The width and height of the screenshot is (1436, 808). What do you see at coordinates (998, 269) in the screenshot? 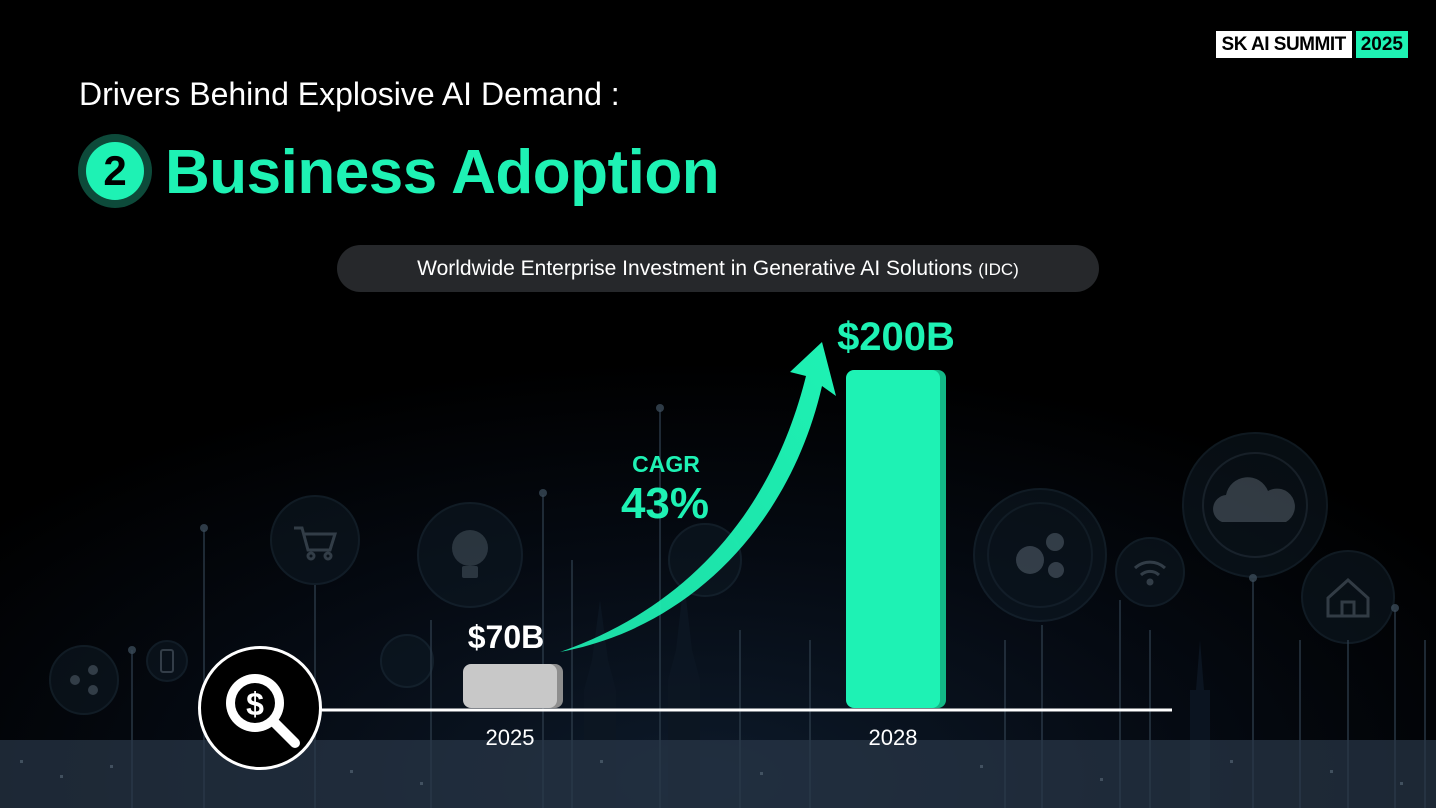
I see `chart-source: (IDC)` at bounding box center [998, 269].